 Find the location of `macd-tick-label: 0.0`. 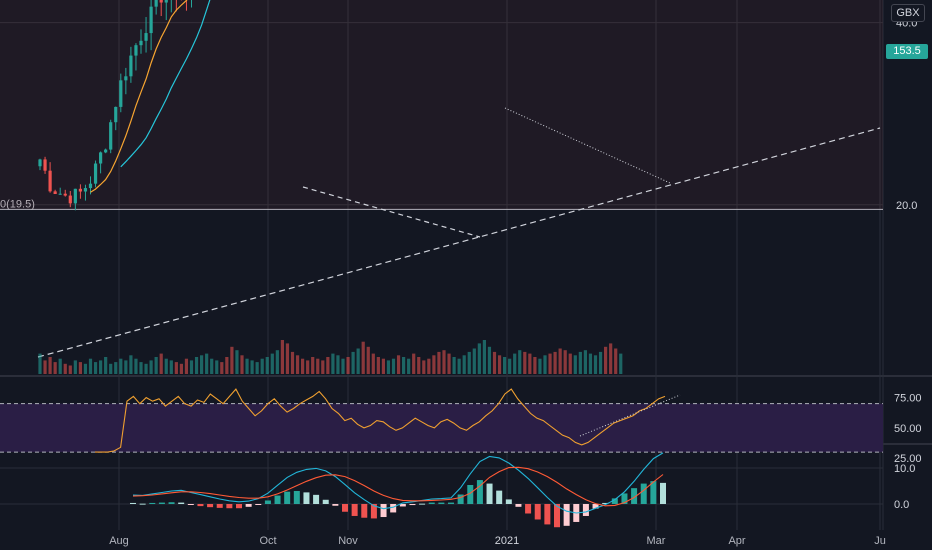

macd-tick-label: 0.0 is located at coordinates (901, 505).